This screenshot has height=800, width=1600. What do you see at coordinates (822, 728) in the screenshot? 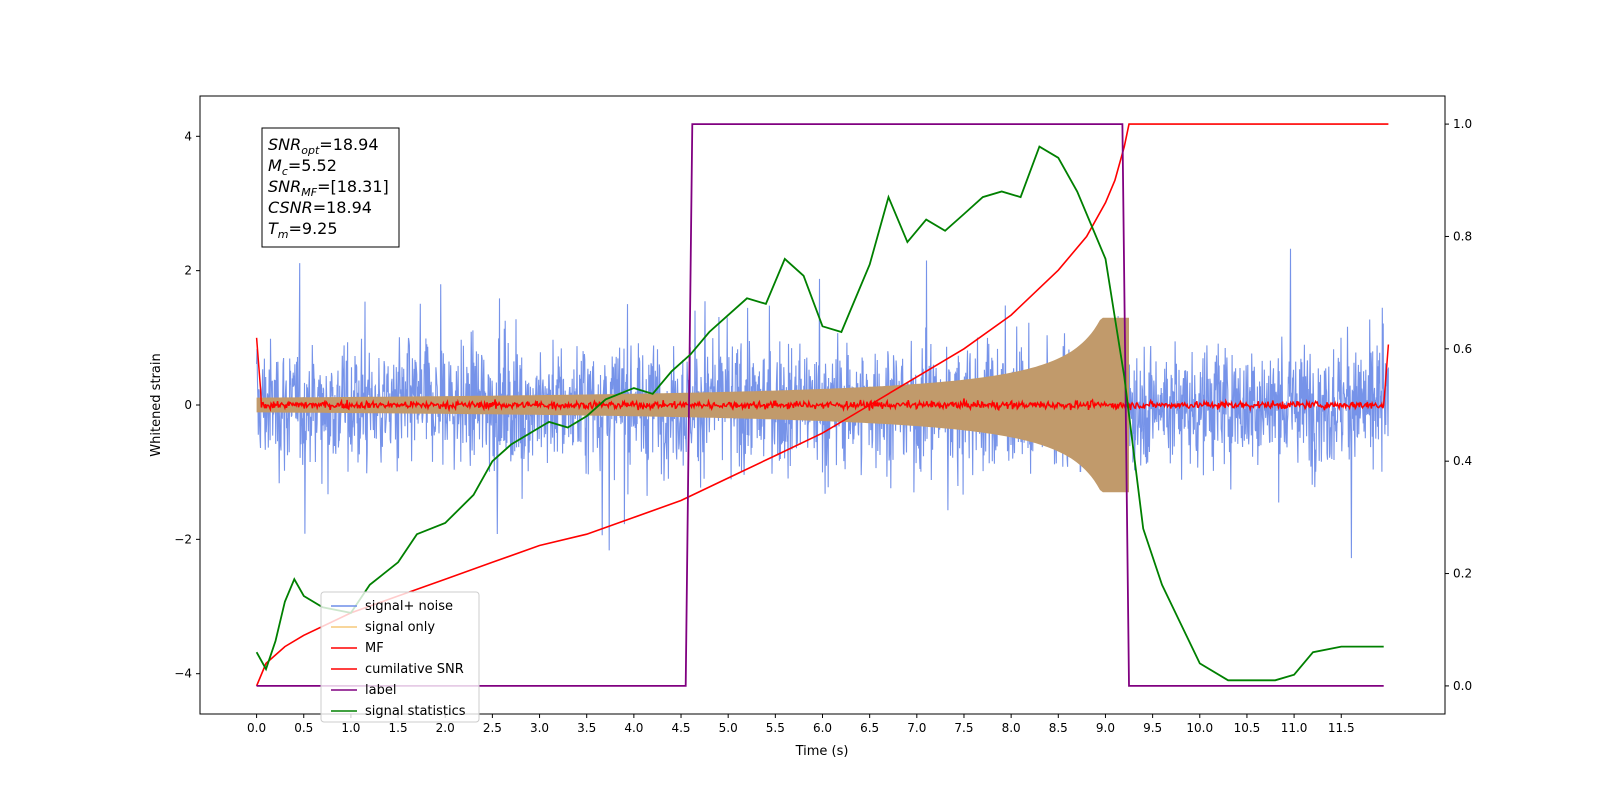
I see `x-tick-label: 6.0` at bounding box center [822, 728].